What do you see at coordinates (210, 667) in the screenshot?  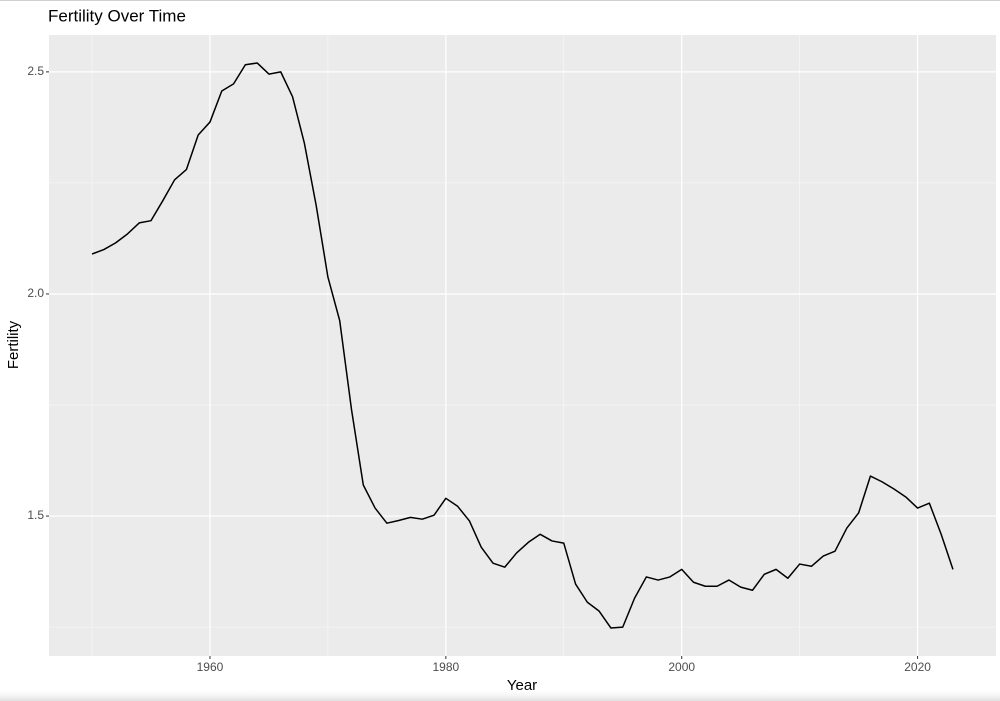 I see `x-tick-label: 1960` at bounding box center [210, 667].